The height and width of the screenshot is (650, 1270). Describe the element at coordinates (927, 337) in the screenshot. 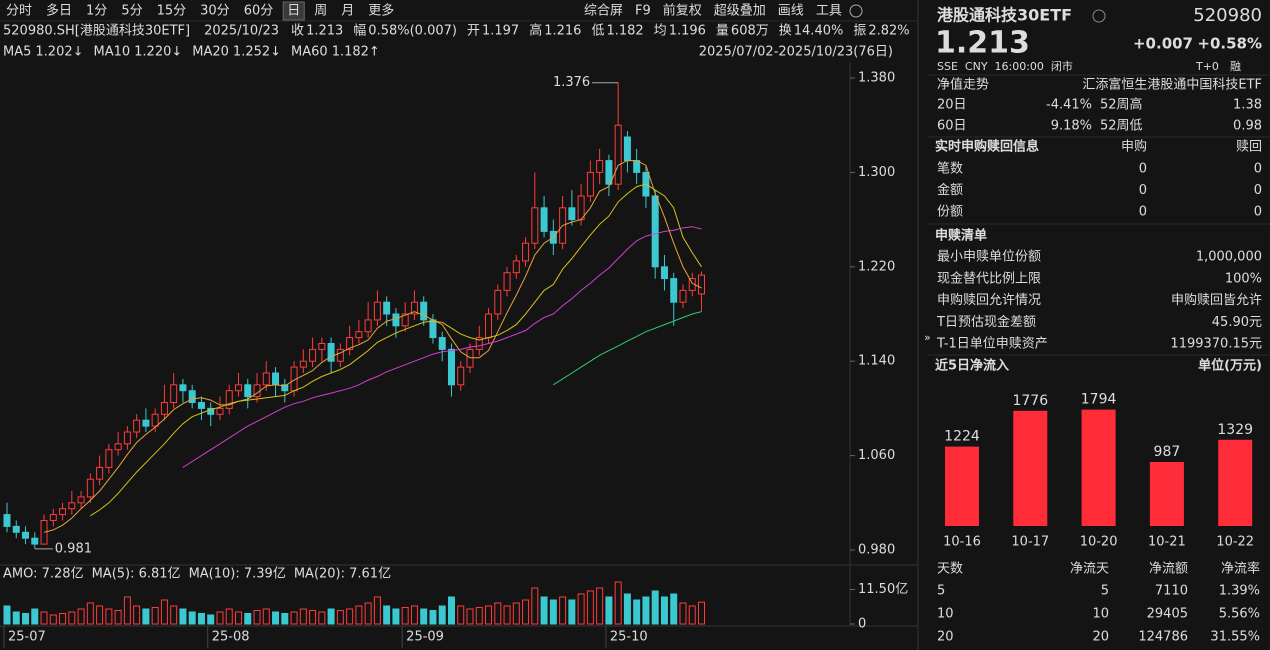

I see `collapse-arrow: »` at that location.